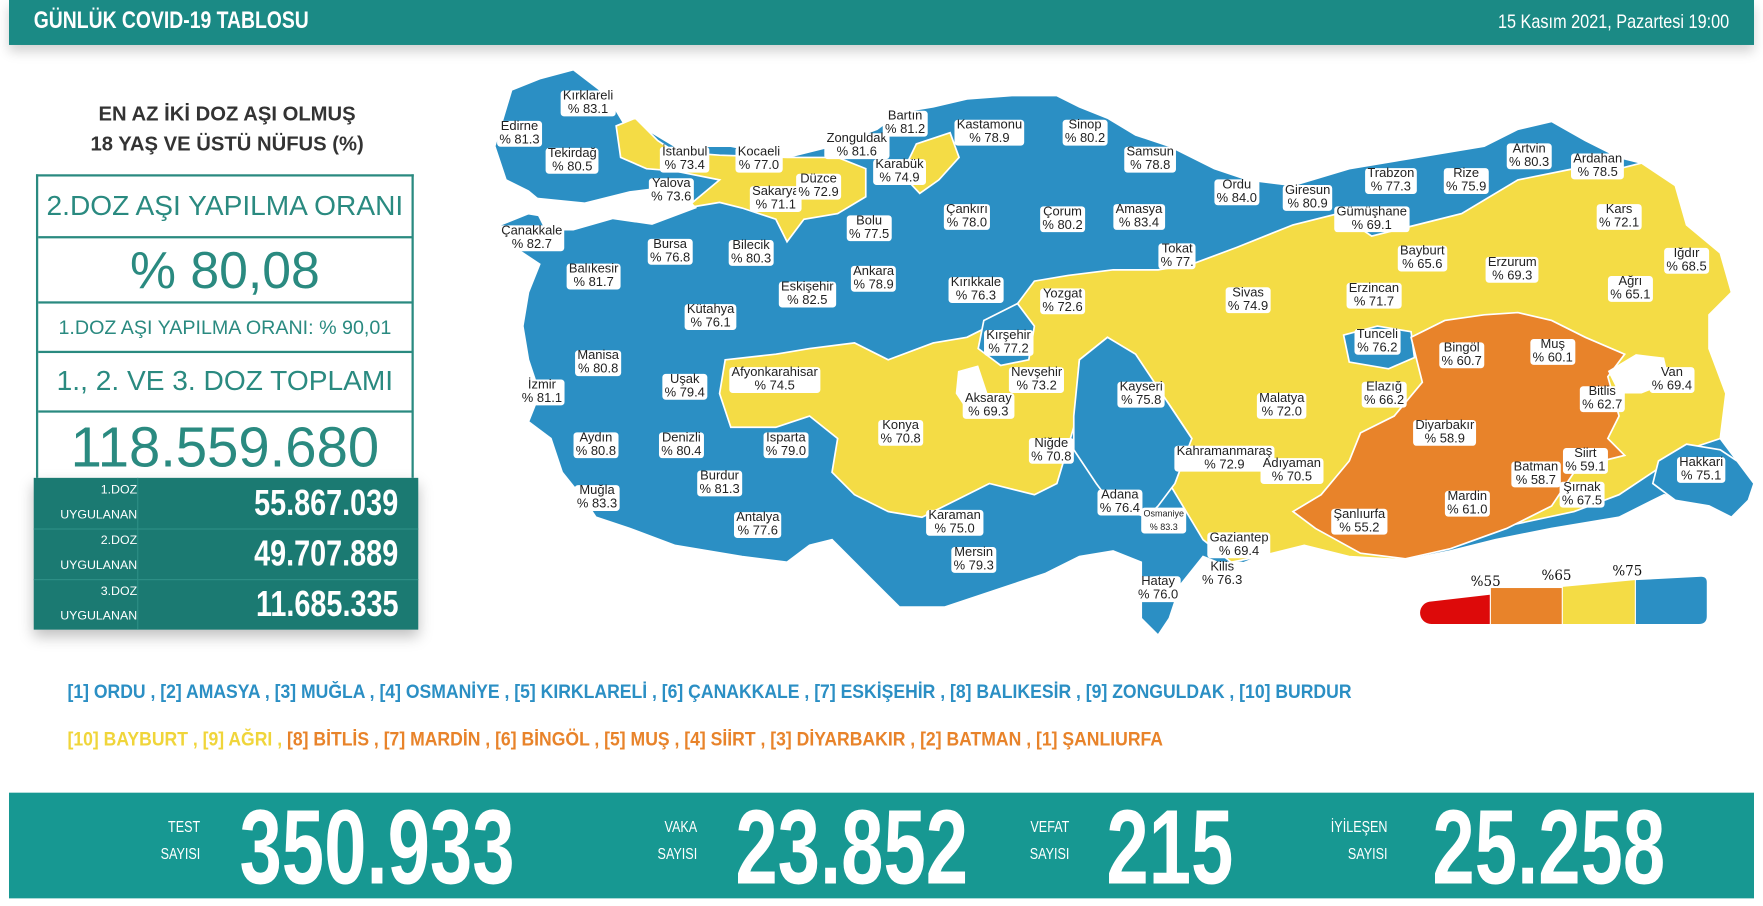  I want to click on province-name: Niğde, so click(1051, 443).